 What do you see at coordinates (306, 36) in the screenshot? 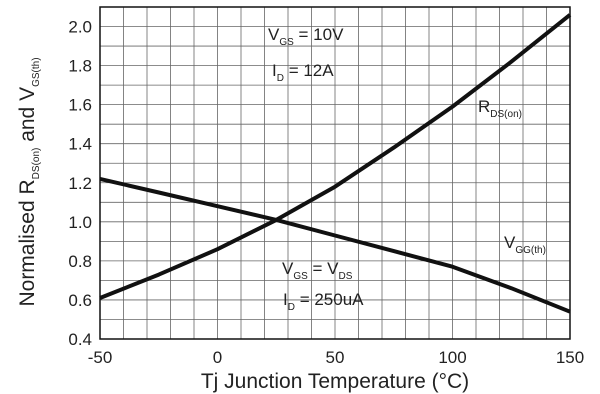
I see `annotation-vgs-10v: VGS = 10V` at bounding box center [306, 36].